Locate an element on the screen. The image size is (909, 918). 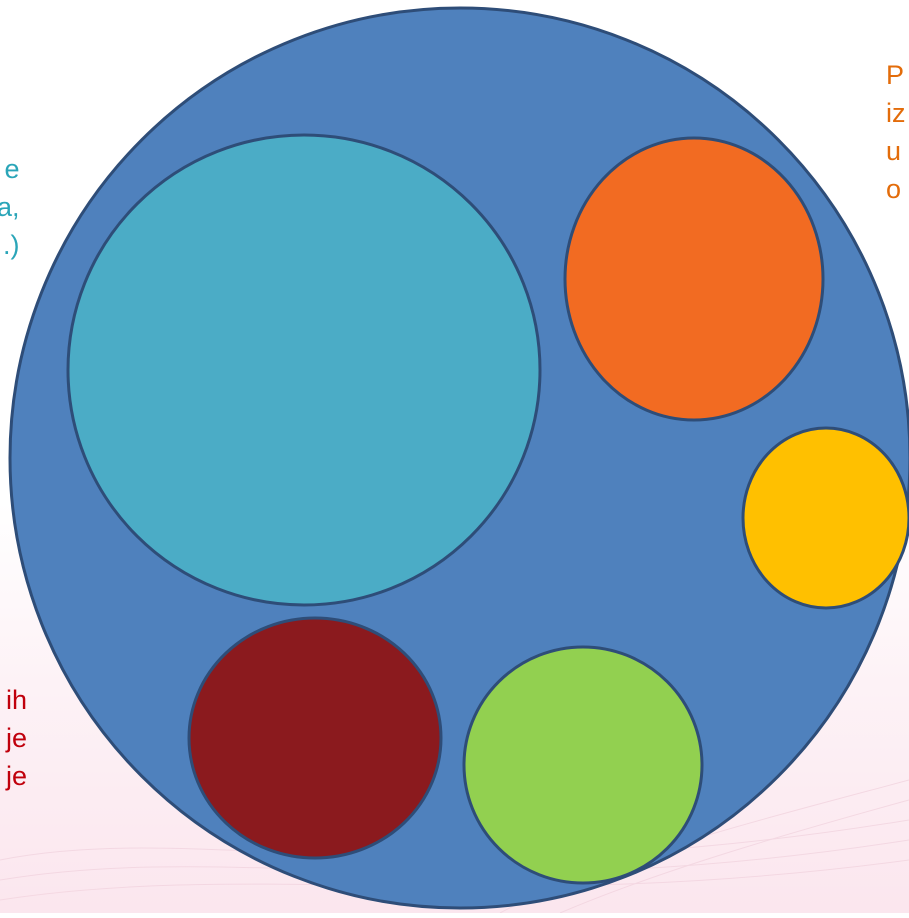
left-bottom-text-fragment: ih je je is located at coordinates (17, 738).